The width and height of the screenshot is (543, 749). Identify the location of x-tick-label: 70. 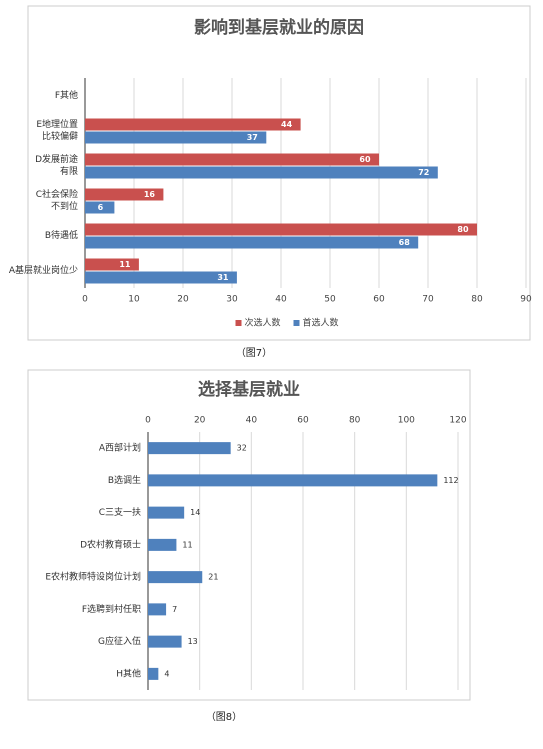
(428, 300).